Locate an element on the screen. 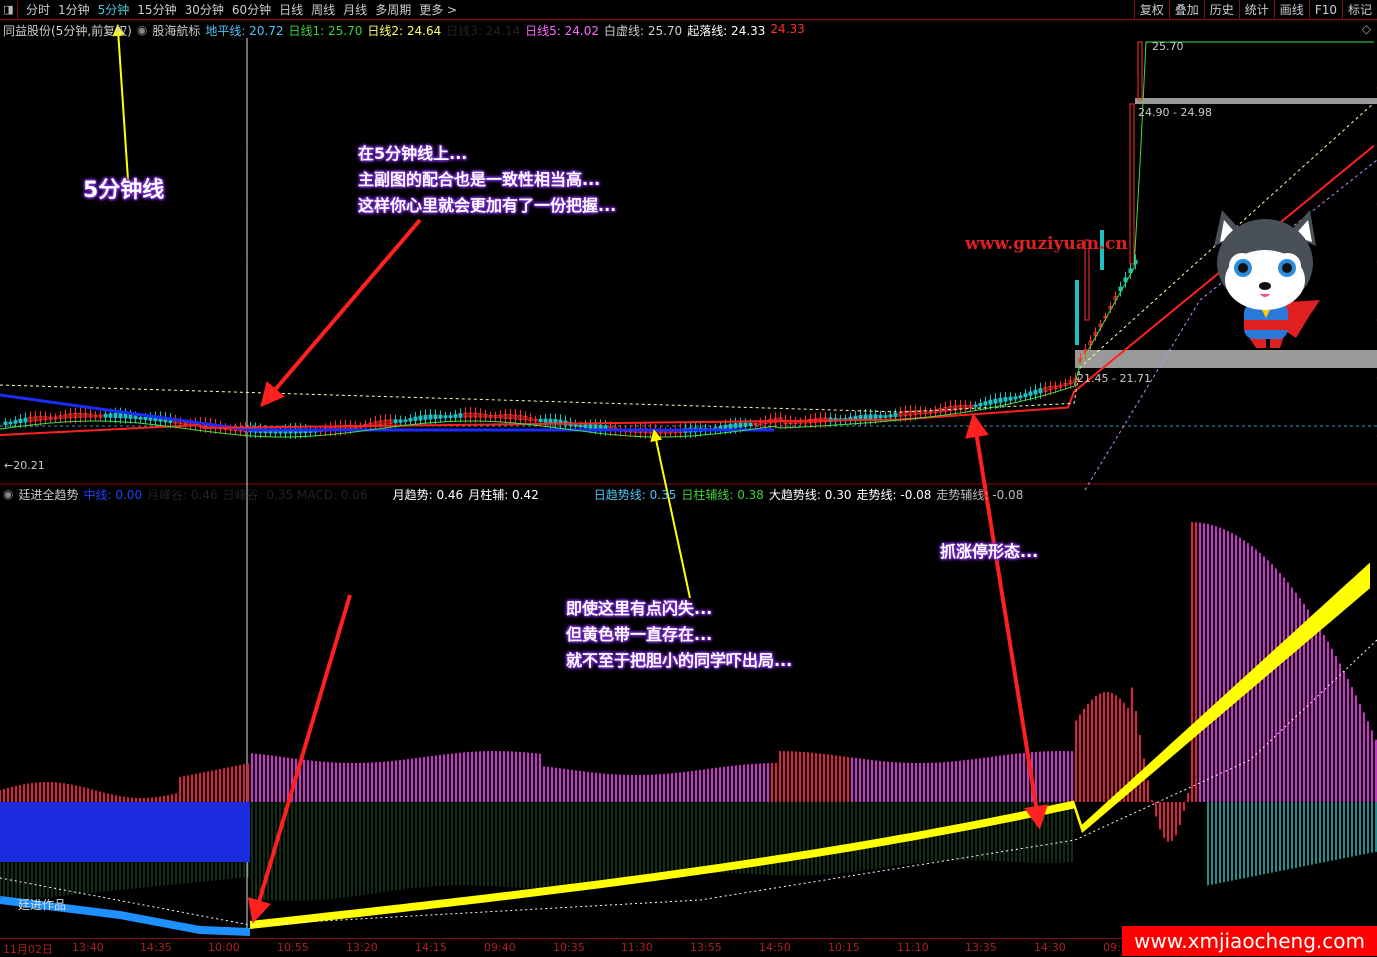 Image resolution: width=1377 pixels, height=957 pixels. toolbar-button: 复权 is located at coordinates (1151, 10).